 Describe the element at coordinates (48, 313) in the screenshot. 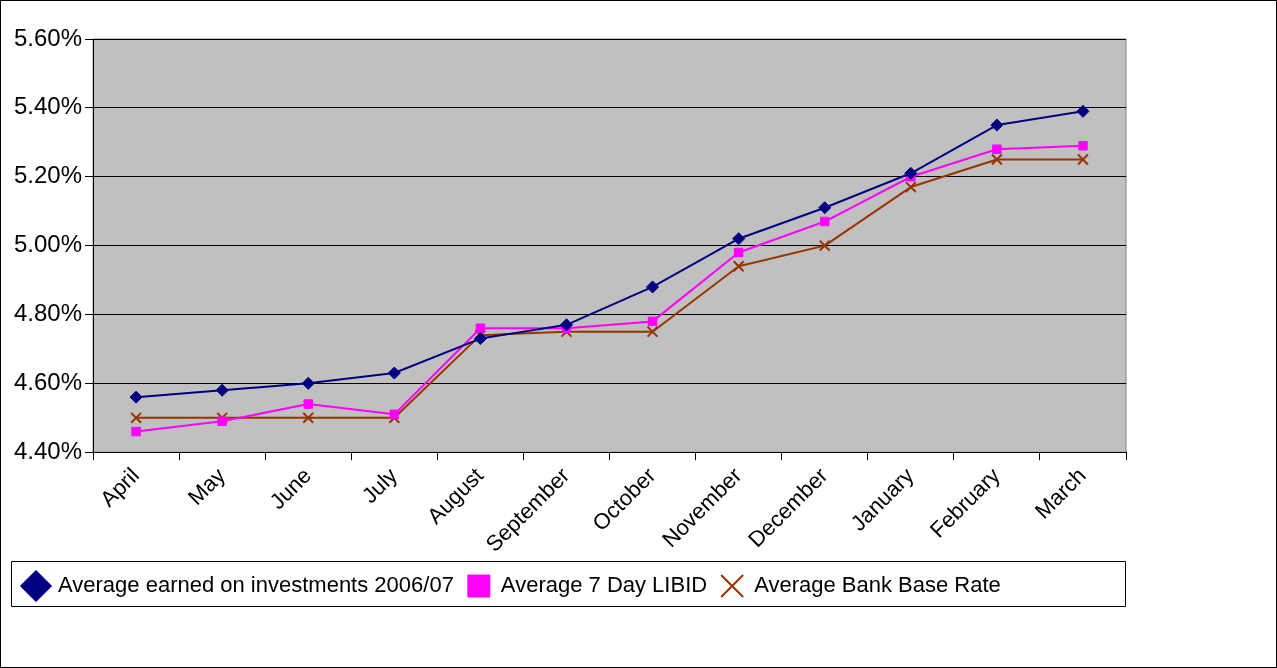

I see `y-tick-label: 4.80%` at that location.